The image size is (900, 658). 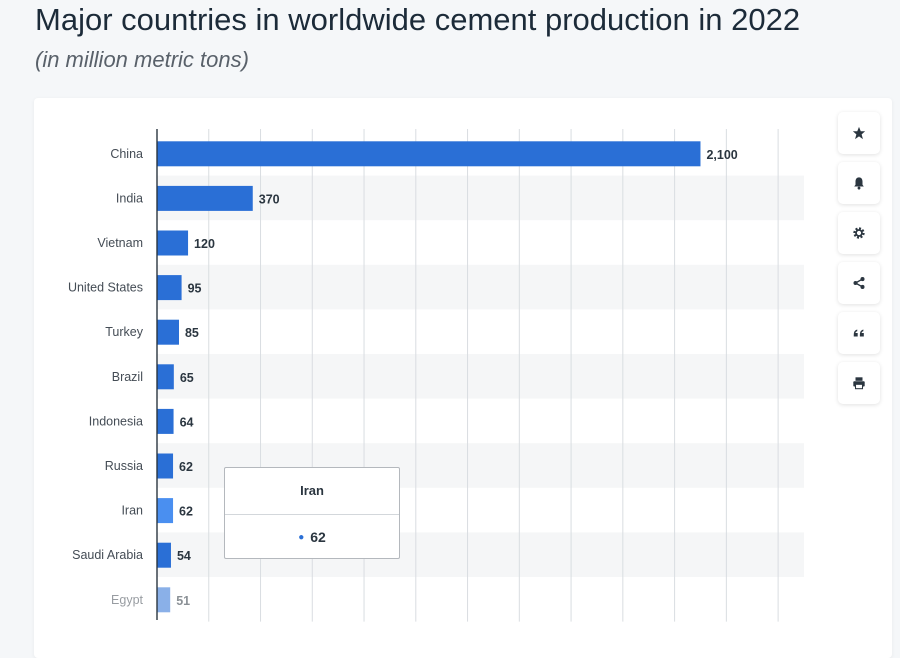 I want to click on notification-button, so click(x=859, y=183).